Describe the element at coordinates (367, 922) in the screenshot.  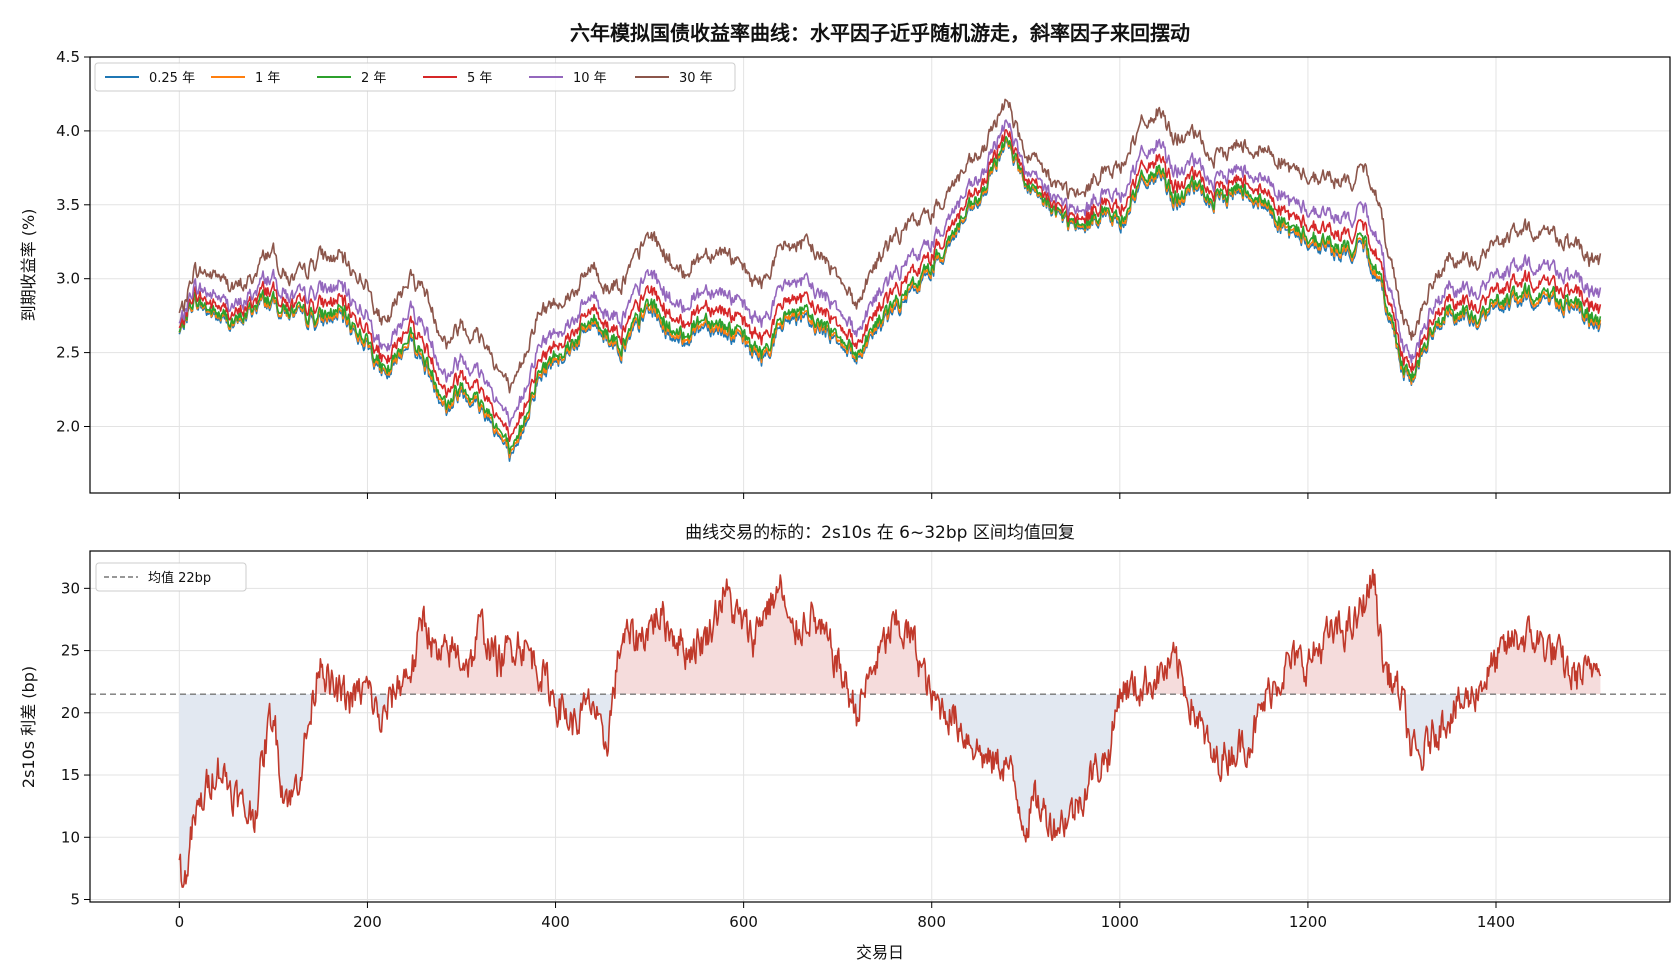
I see `spread-x-tick-label: 200` at that location.